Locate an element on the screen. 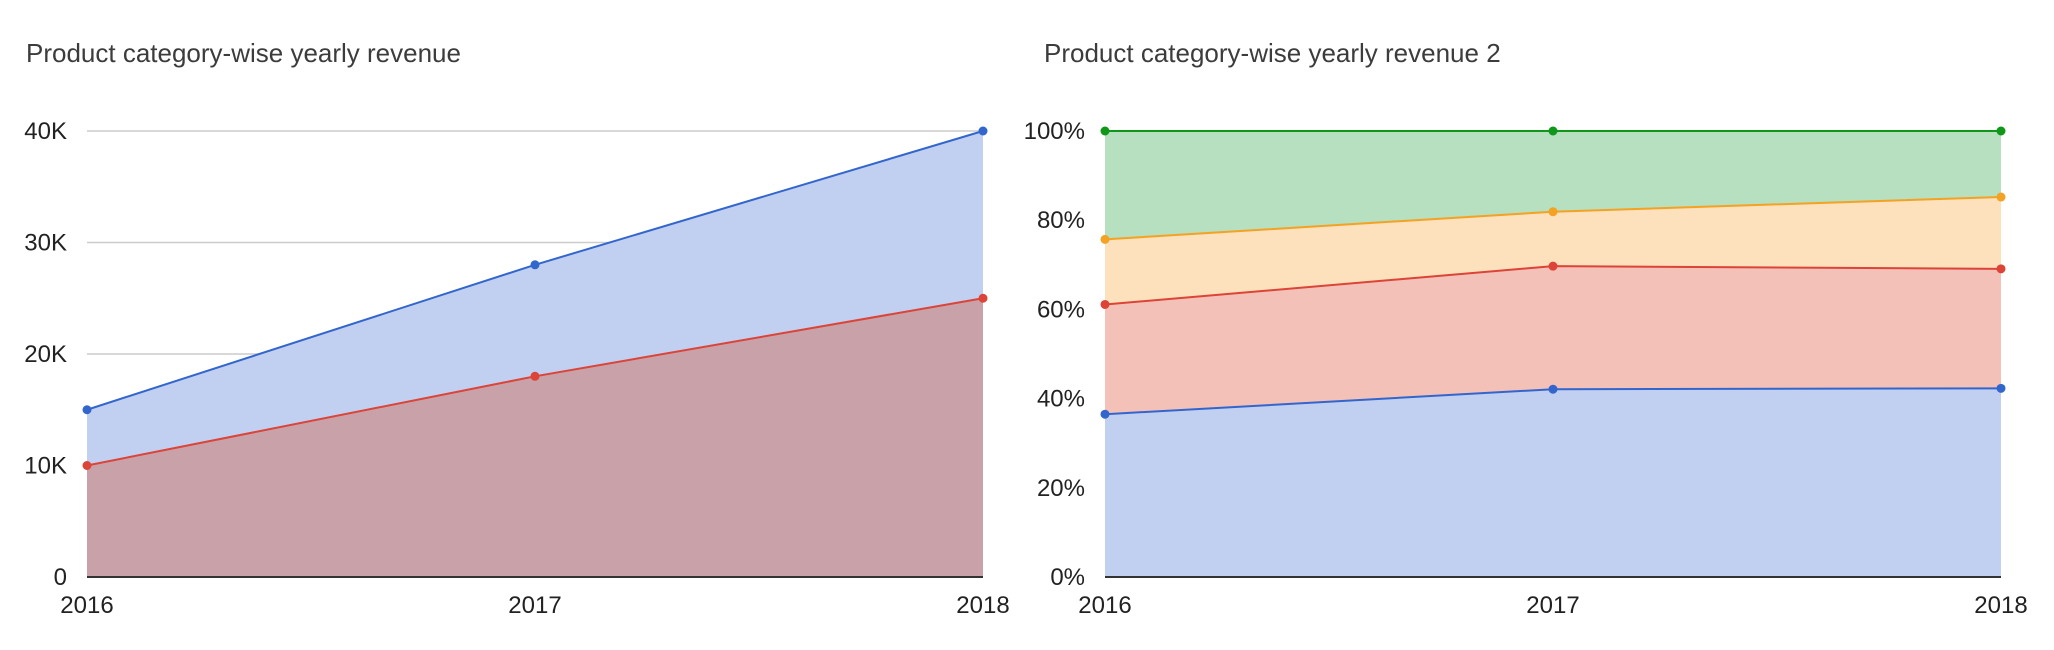 The image size is (2054, 650). y-tick-label: 30K is located at coordinates (45, 243).